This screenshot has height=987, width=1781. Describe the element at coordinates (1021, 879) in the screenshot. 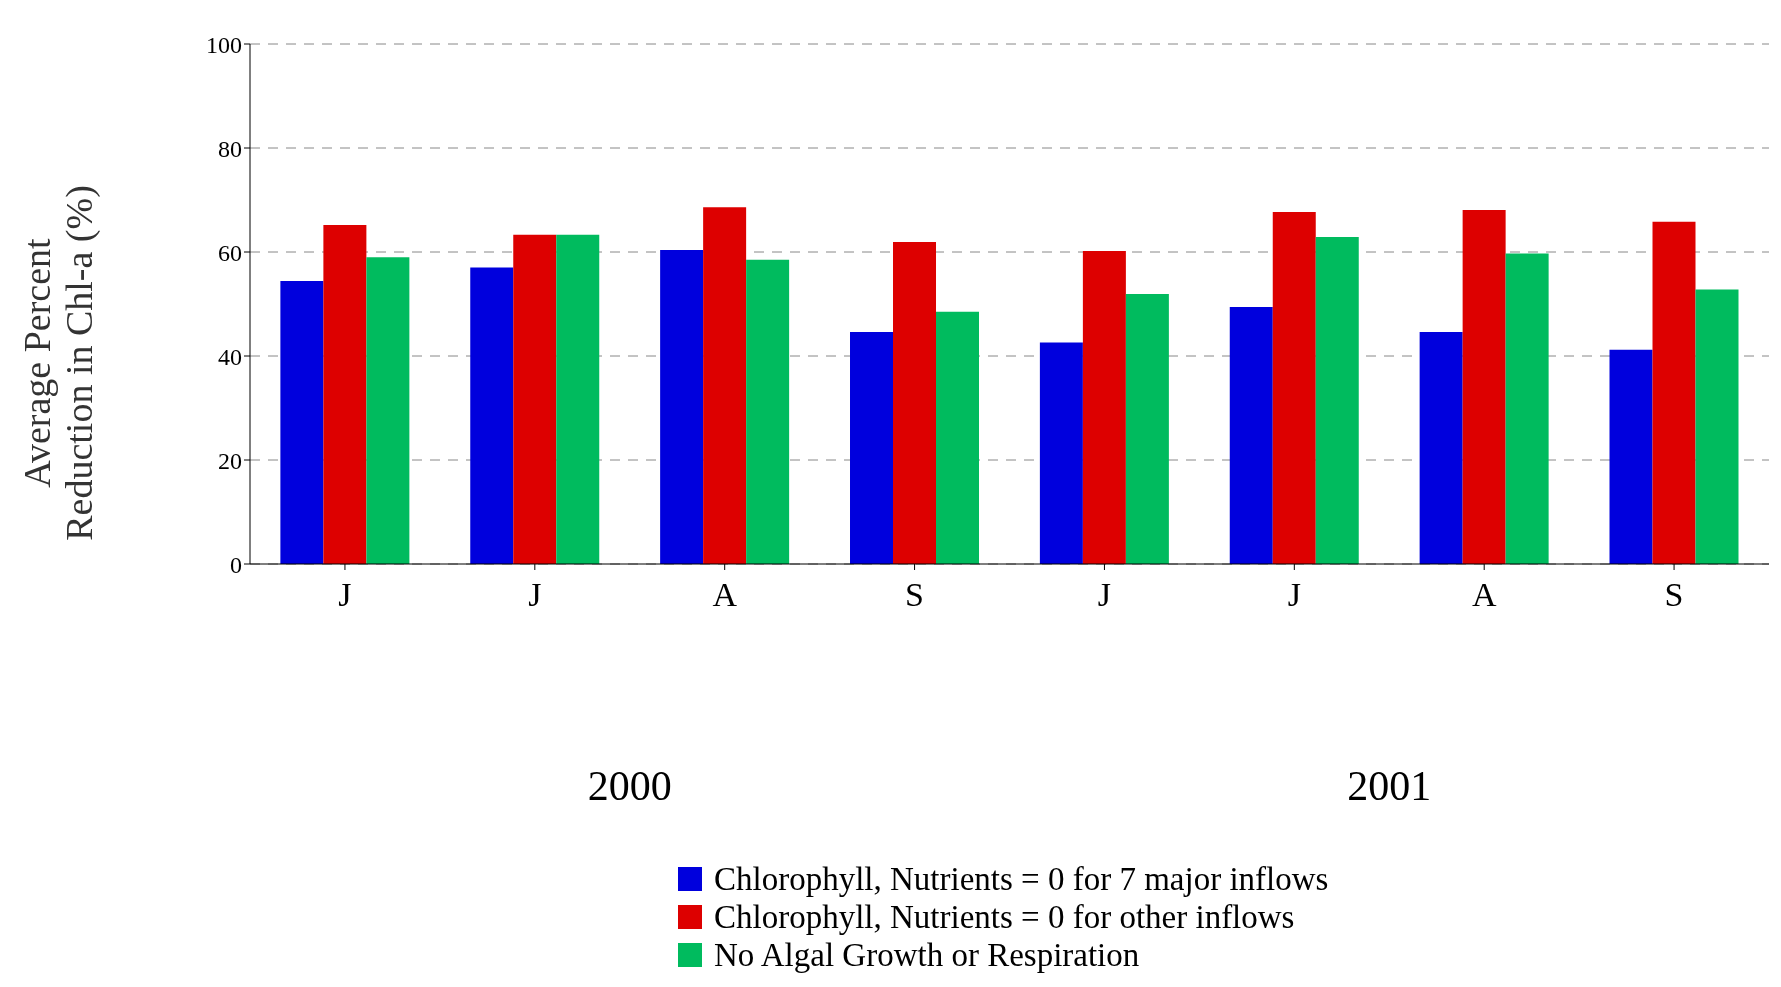

I see `legend-label: Chlorophyll, Nutrients = 0 for 7 major inflows` at that location.